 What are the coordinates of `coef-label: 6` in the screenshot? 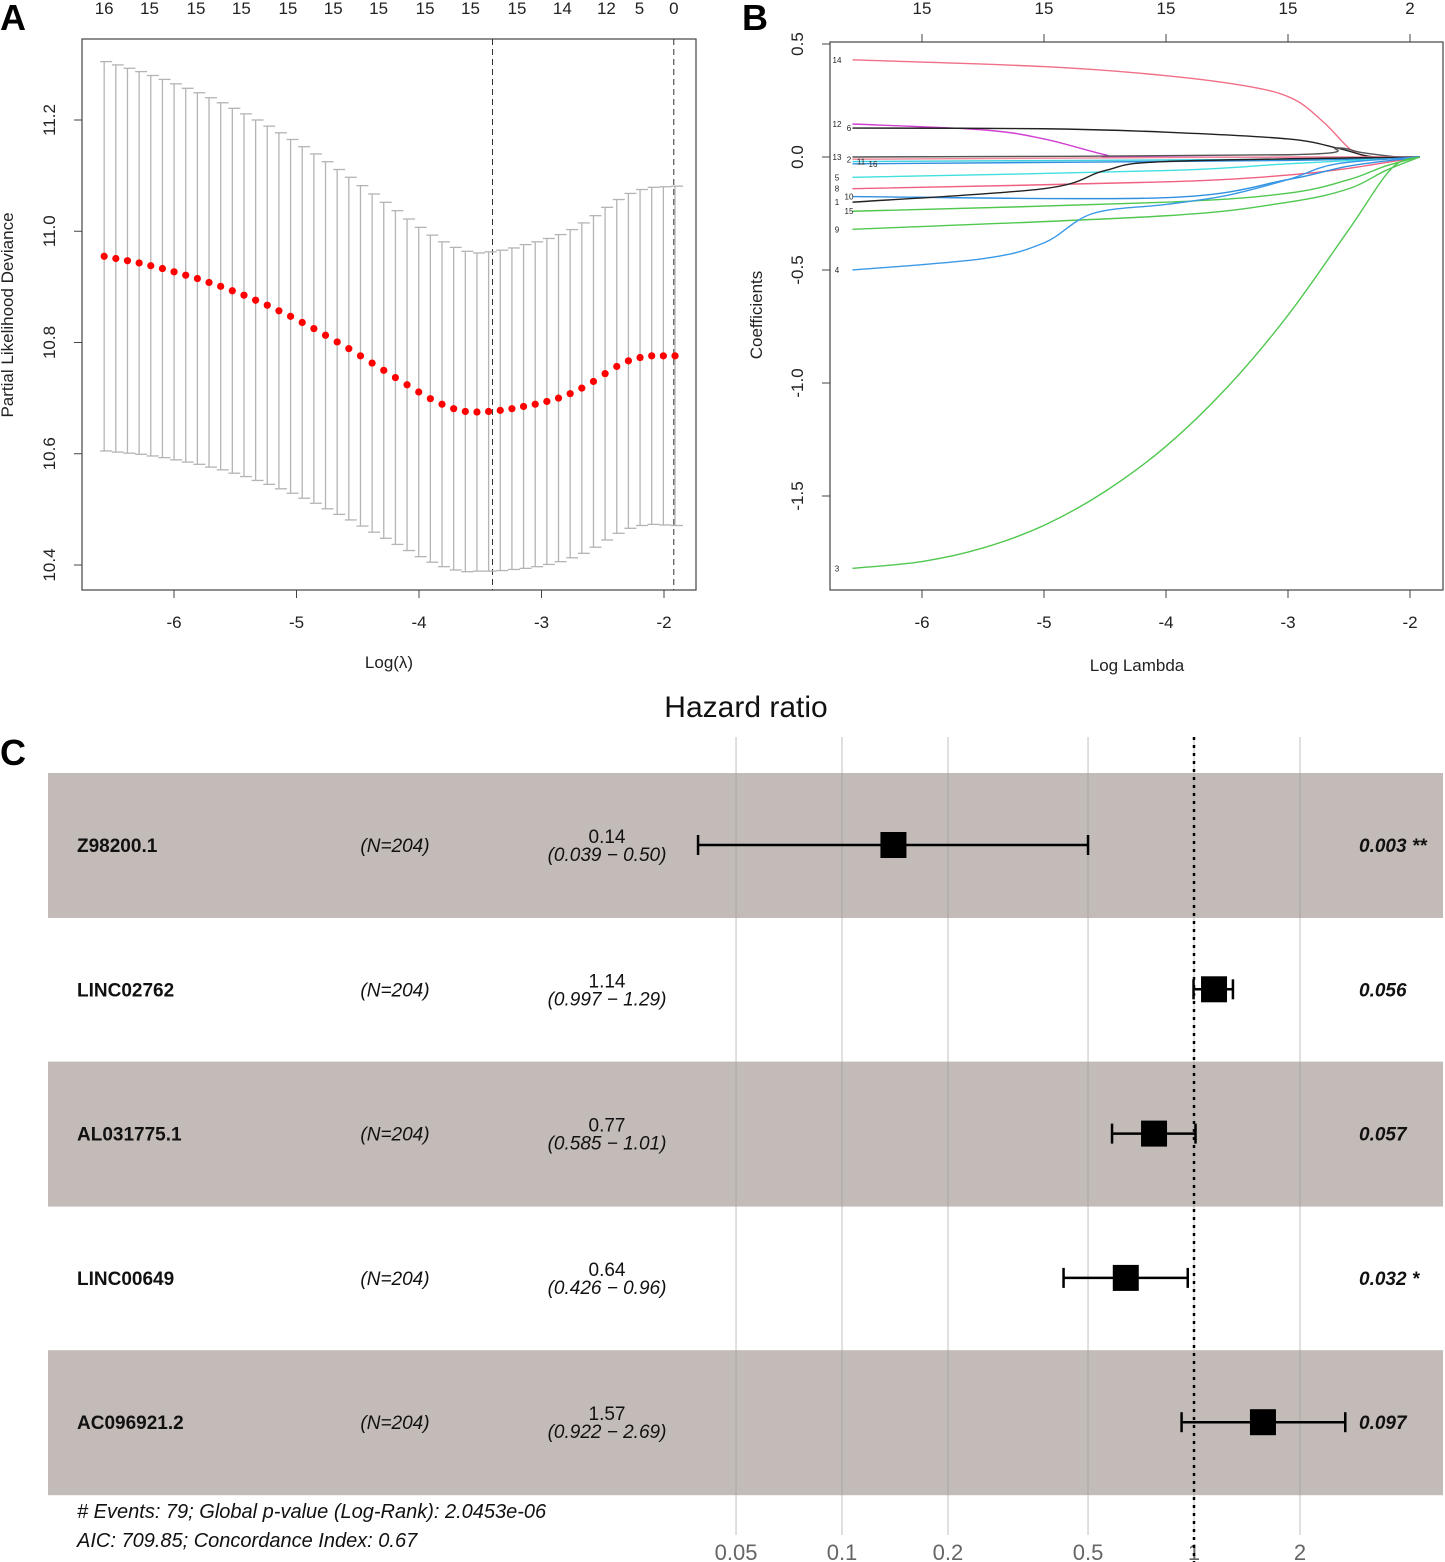 It's located at (849, 128).